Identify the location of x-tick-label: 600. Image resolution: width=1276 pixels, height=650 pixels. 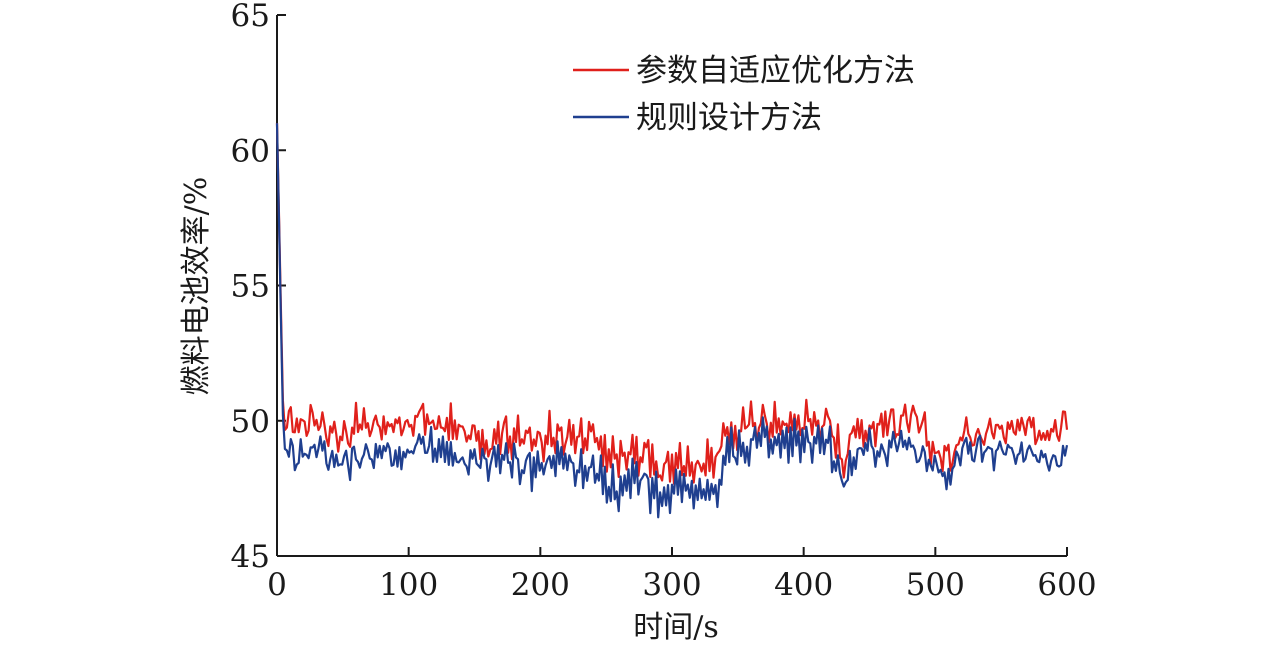
(1066, 585).